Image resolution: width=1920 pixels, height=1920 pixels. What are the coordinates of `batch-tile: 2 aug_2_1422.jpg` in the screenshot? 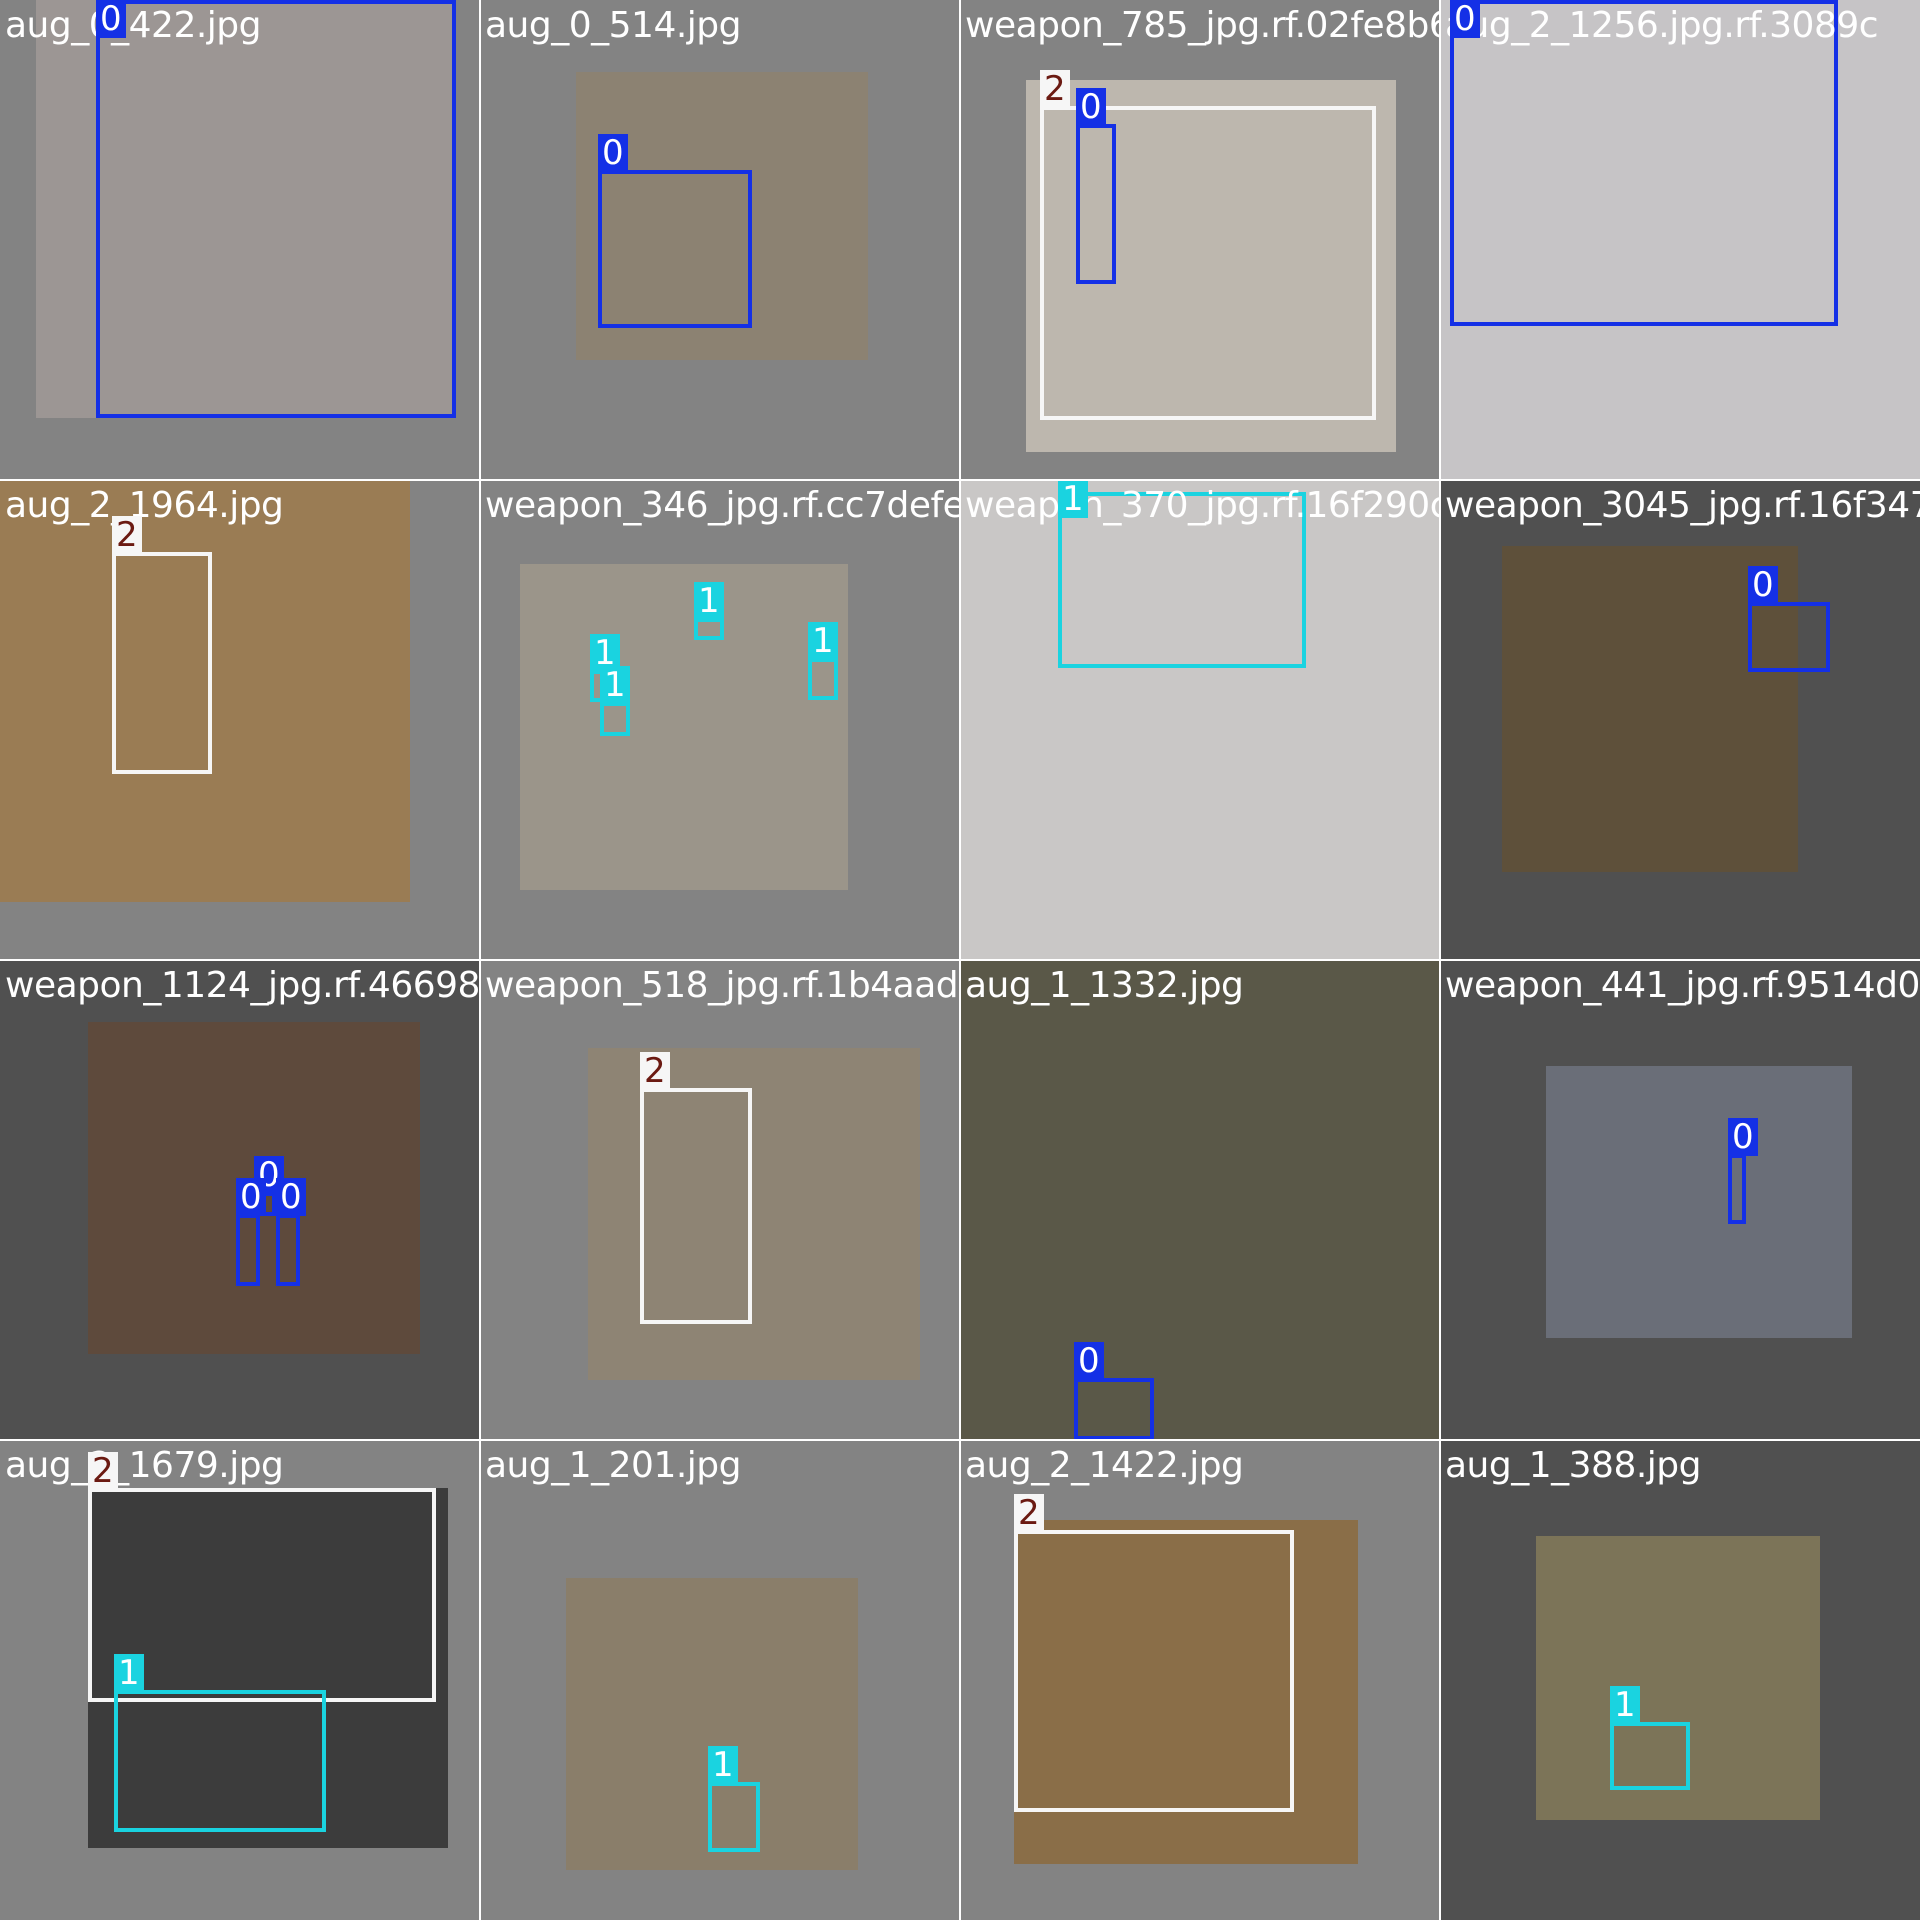 It's located at (1200, 1680).